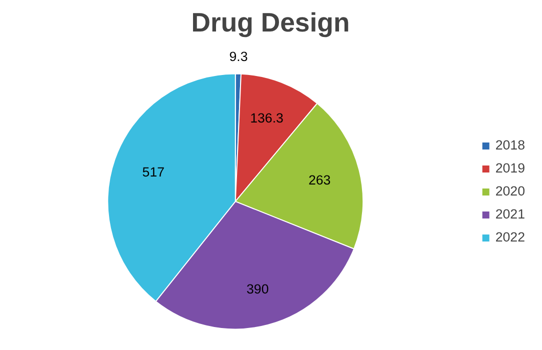 This screenshot has height=350, width=542. Describe the element at coordinates (153, 172) in the screenshot. I see `data-label: 517` at that location.